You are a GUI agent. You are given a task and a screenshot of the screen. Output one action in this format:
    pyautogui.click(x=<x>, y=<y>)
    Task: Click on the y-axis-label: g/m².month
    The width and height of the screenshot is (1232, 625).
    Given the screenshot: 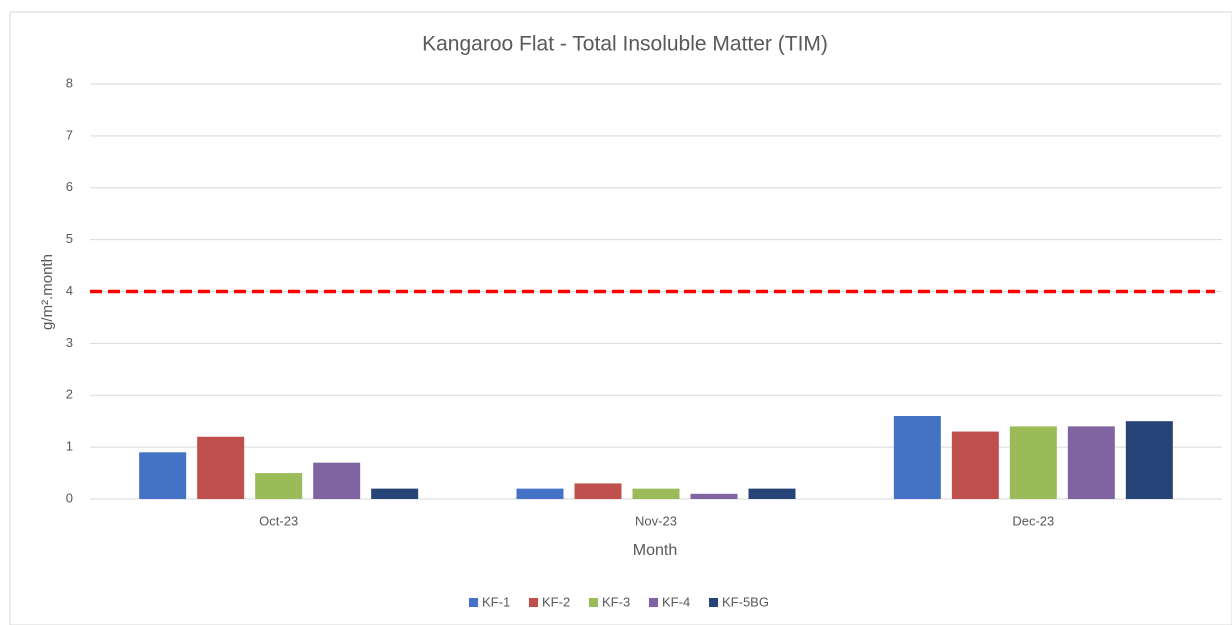 What is the action you would take?
    pyautogui.click(x=47, y=292)
    